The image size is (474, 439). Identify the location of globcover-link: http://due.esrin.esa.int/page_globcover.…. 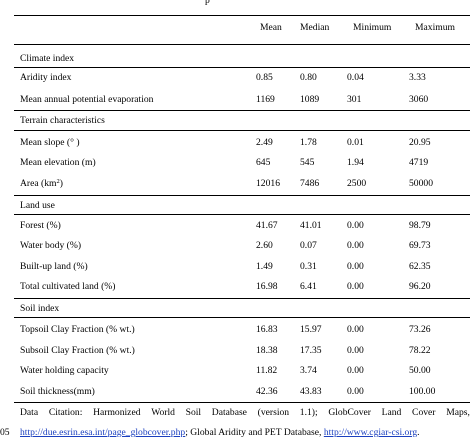
(103, 432).